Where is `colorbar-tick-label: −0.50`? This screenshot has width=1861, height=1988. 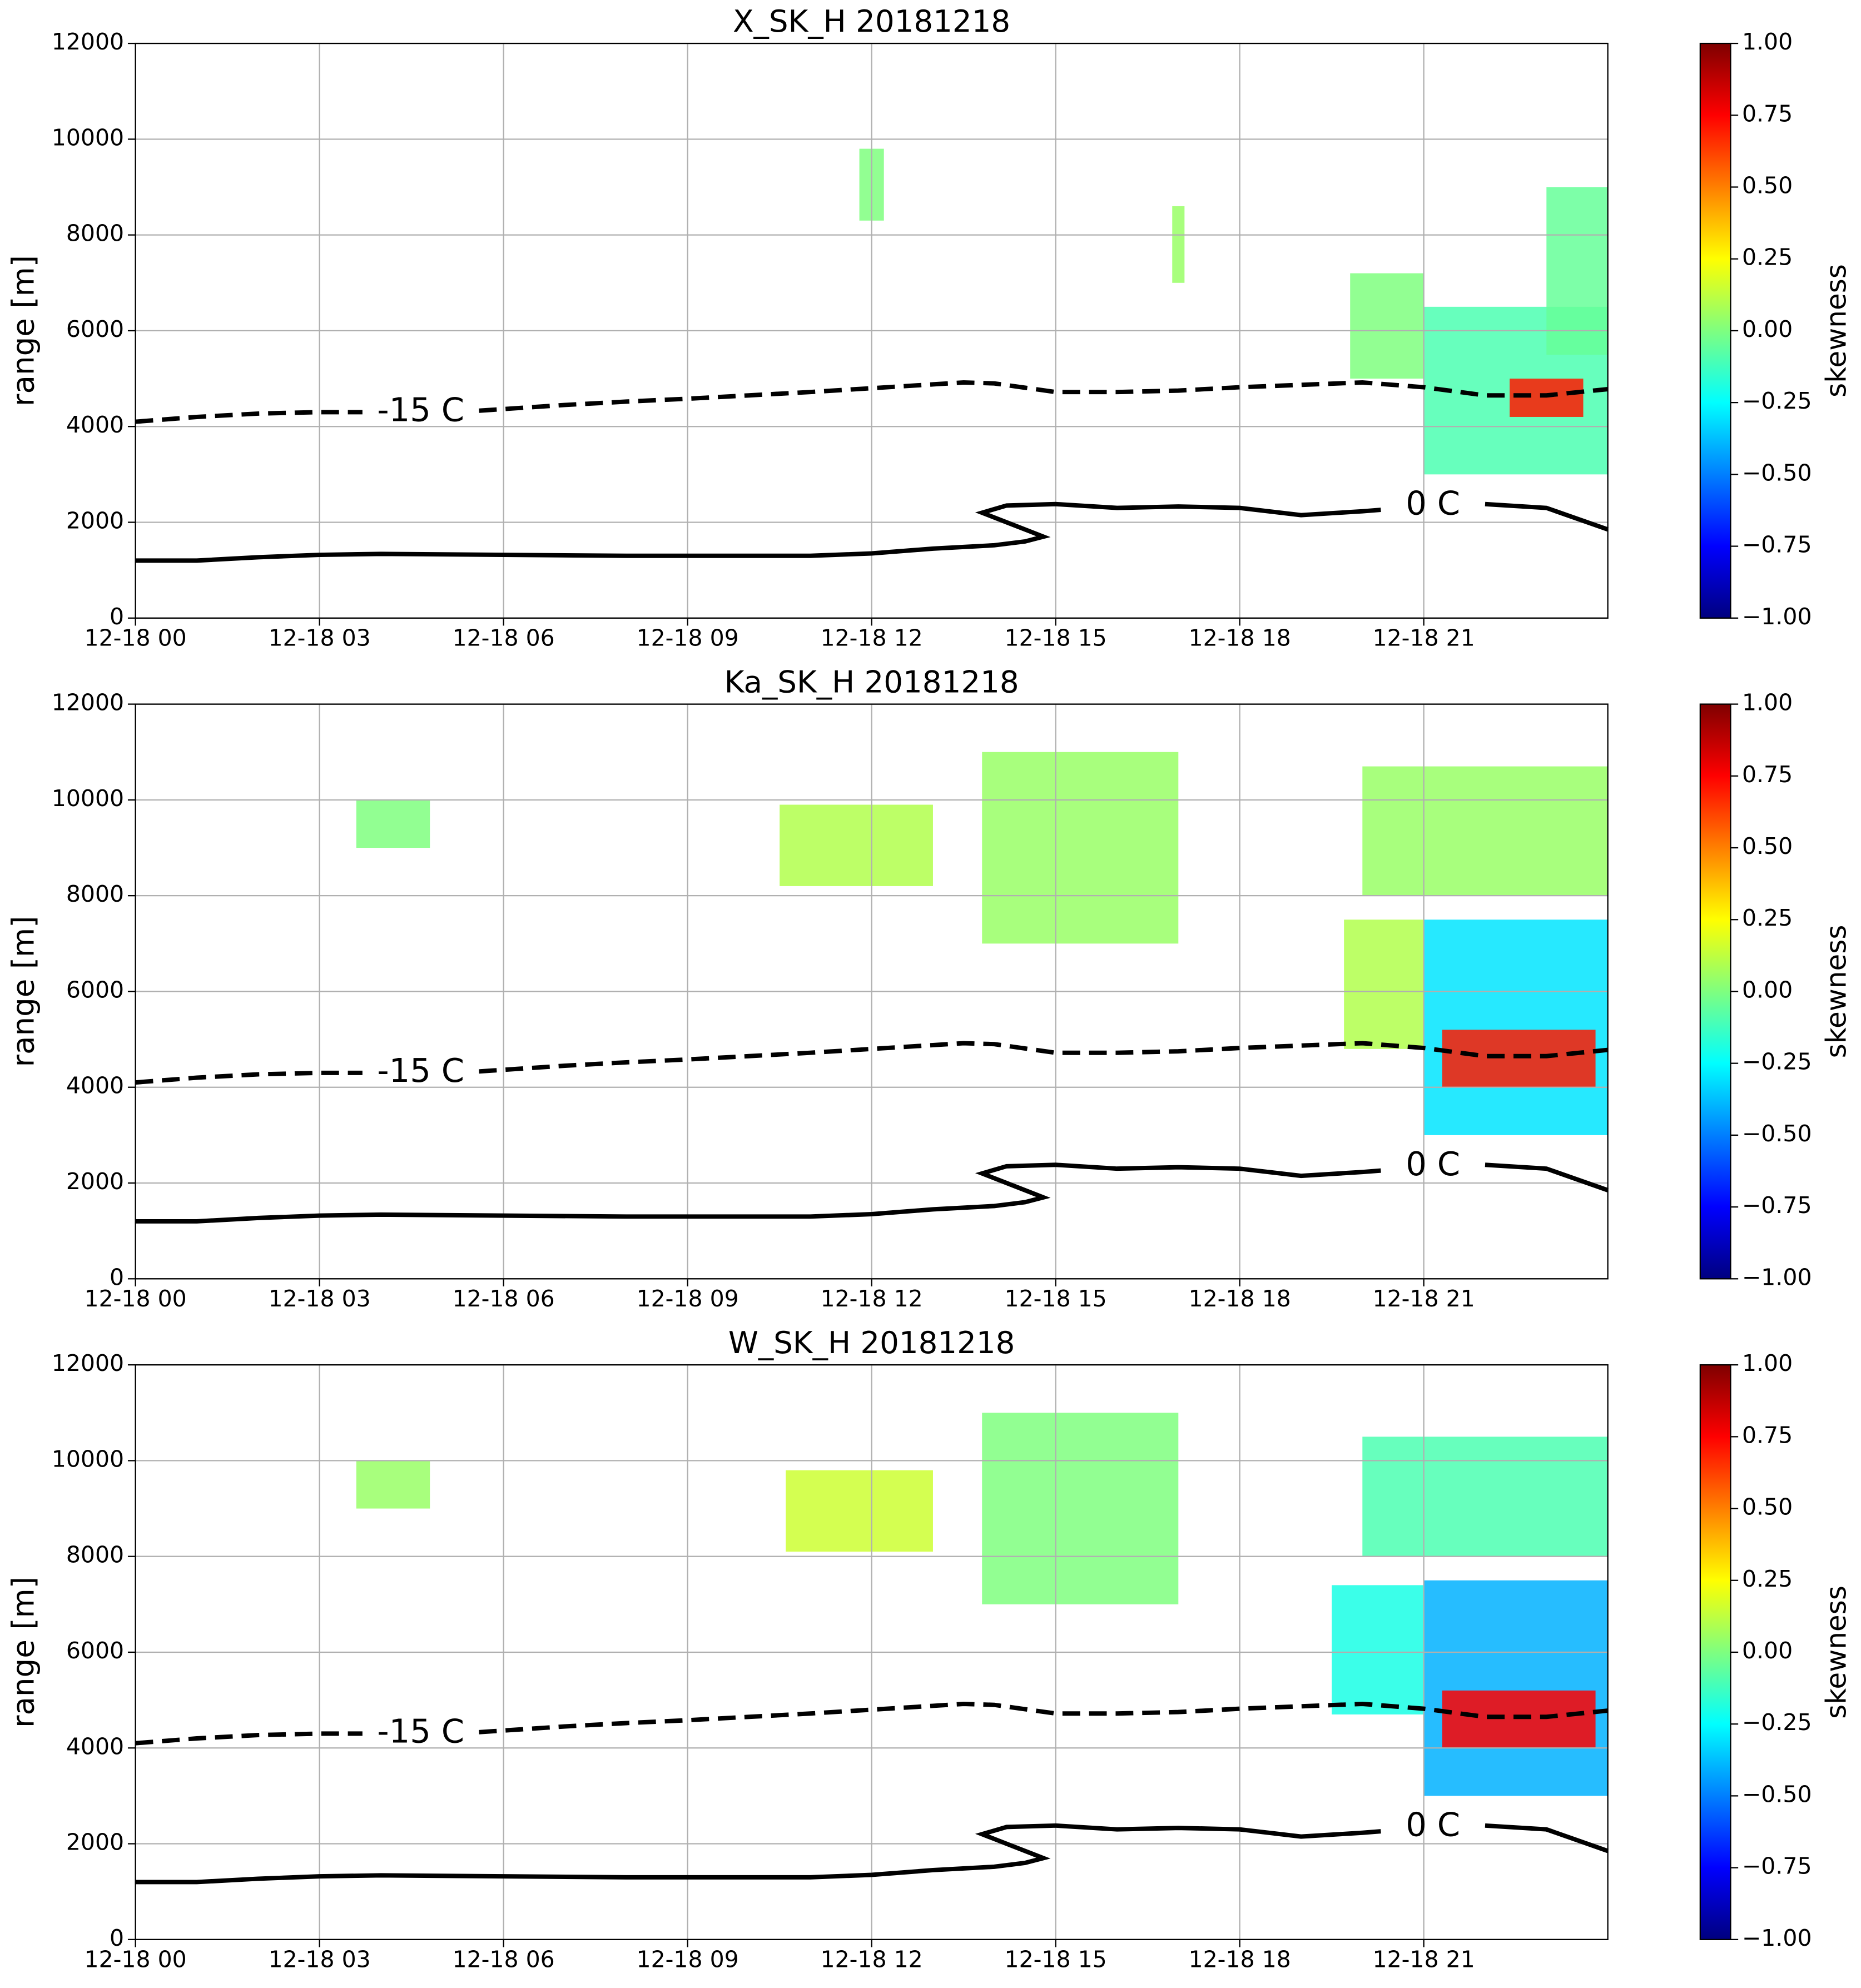
colorbar-tick-label: −0.50 is located at coordinates (1777, 472).